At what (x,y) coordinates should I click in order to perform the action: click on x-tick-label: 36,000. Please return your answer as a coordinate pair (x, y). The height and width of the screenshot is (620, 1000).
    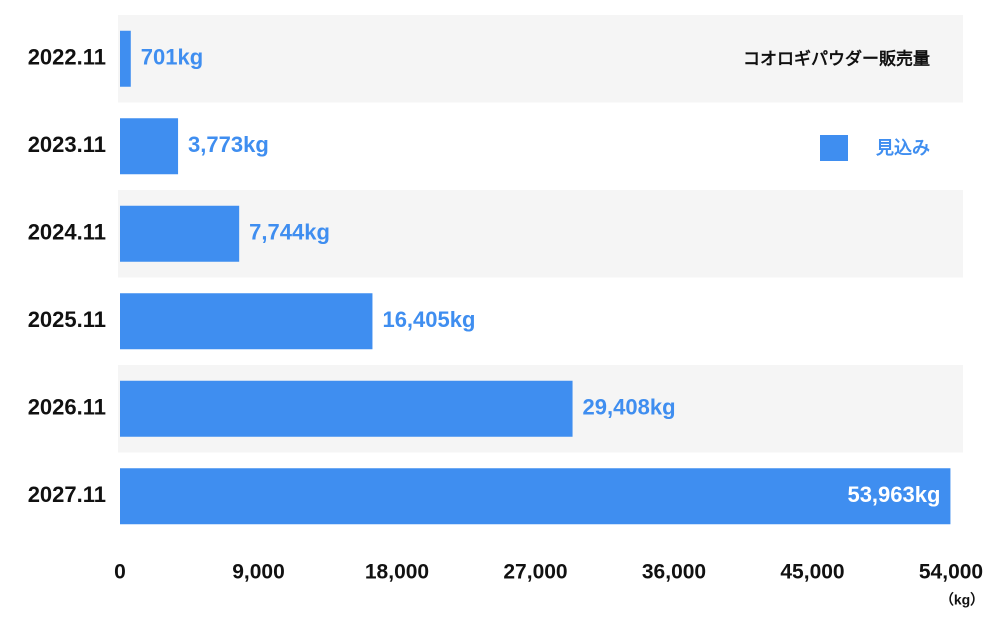
    Looking at the image, I should click on (674, 572).